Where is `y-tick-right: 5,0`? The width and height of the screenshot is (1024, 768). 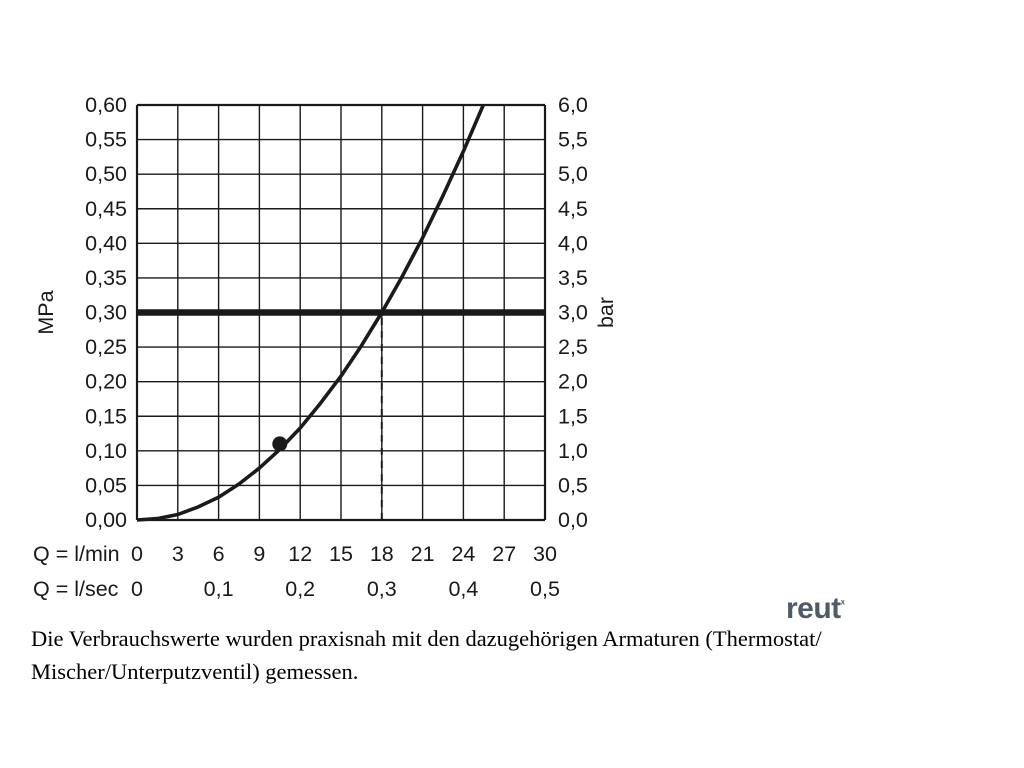 y-tick-right: 5,0 is located at coordinates (573, 174).